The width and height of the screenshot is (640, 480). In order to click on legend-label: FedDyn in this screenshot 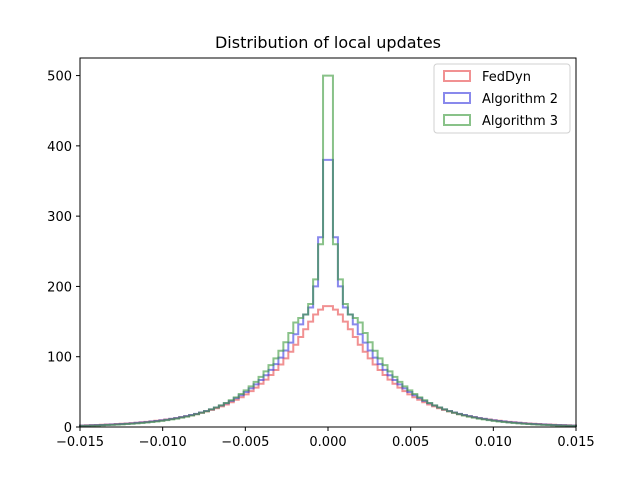, I will do `click(506, 77)`.